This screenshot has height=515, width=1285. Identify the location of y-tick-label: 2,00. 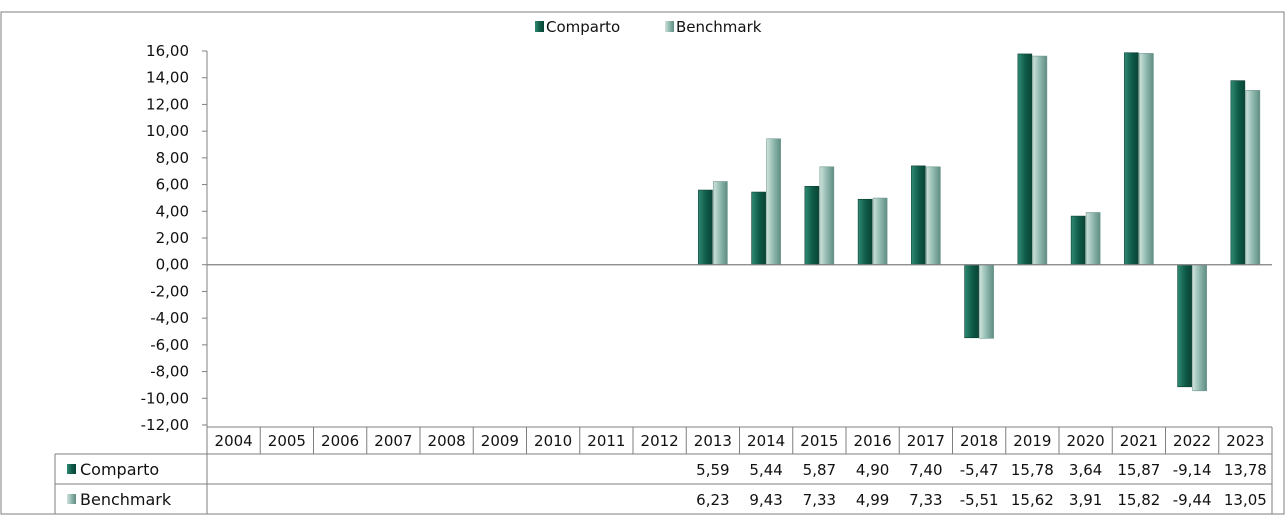
(172, 238).